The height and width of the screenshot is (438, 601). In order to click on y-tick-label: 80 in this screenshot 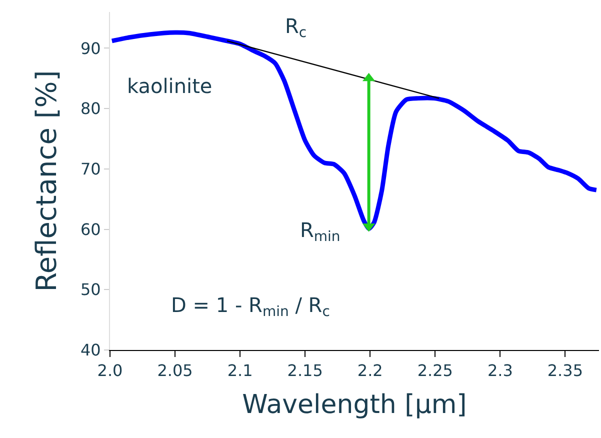, I will do `click(90, 108)`.